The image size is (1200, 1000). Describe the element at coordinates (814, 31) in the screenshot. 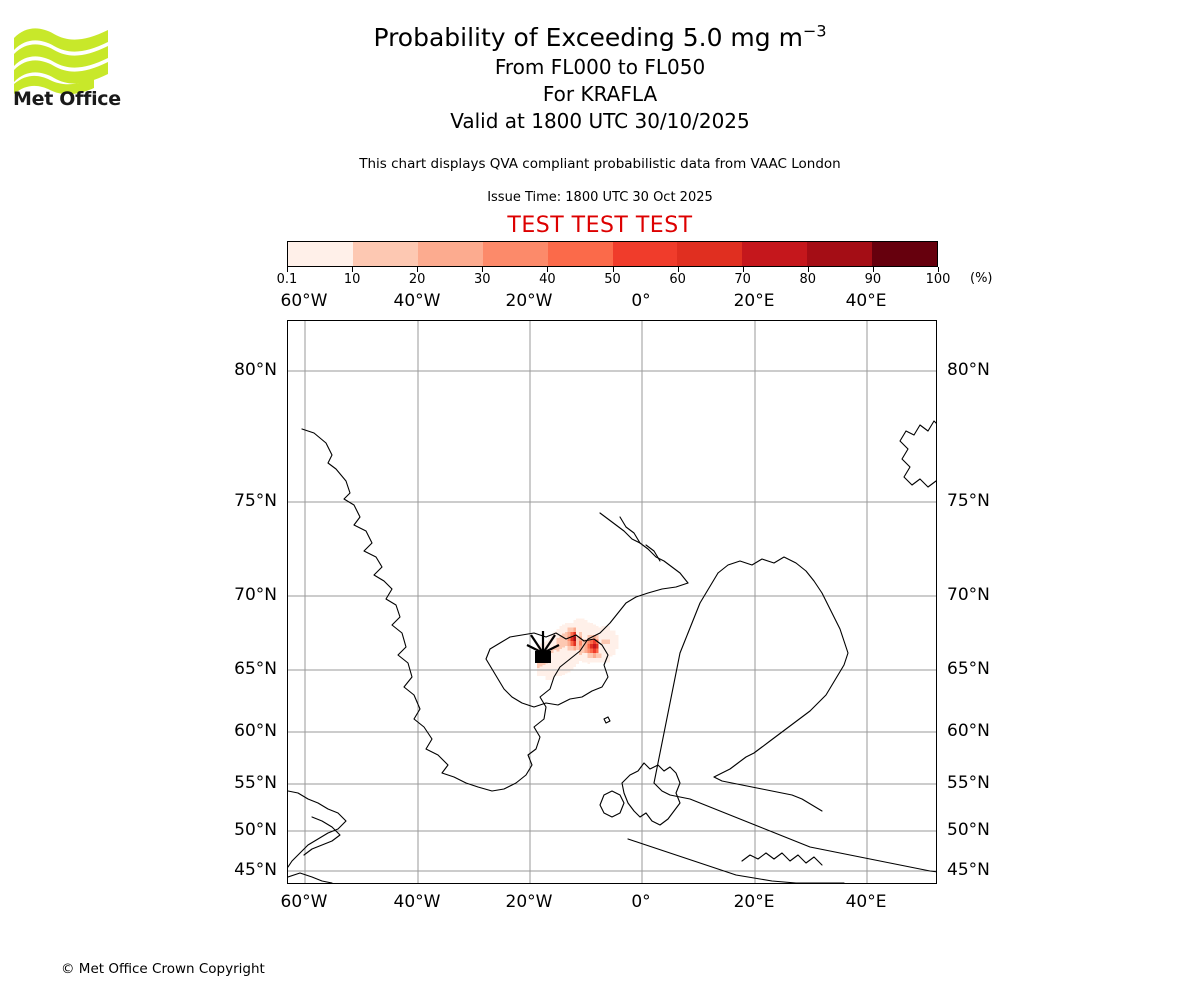

I see `page-title-exponent: −3` at that location.